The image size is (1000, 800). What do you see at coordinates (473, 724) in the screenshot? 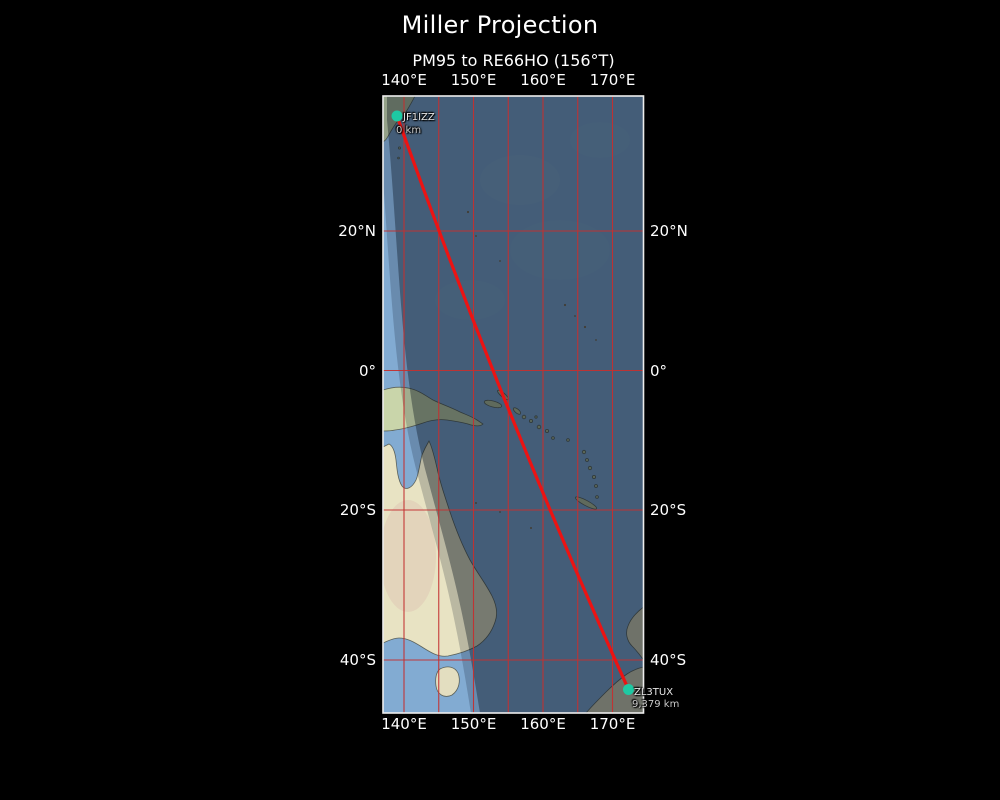
I see `x-tick-label-bottom: 150°E` at bounding box center [473, 724].